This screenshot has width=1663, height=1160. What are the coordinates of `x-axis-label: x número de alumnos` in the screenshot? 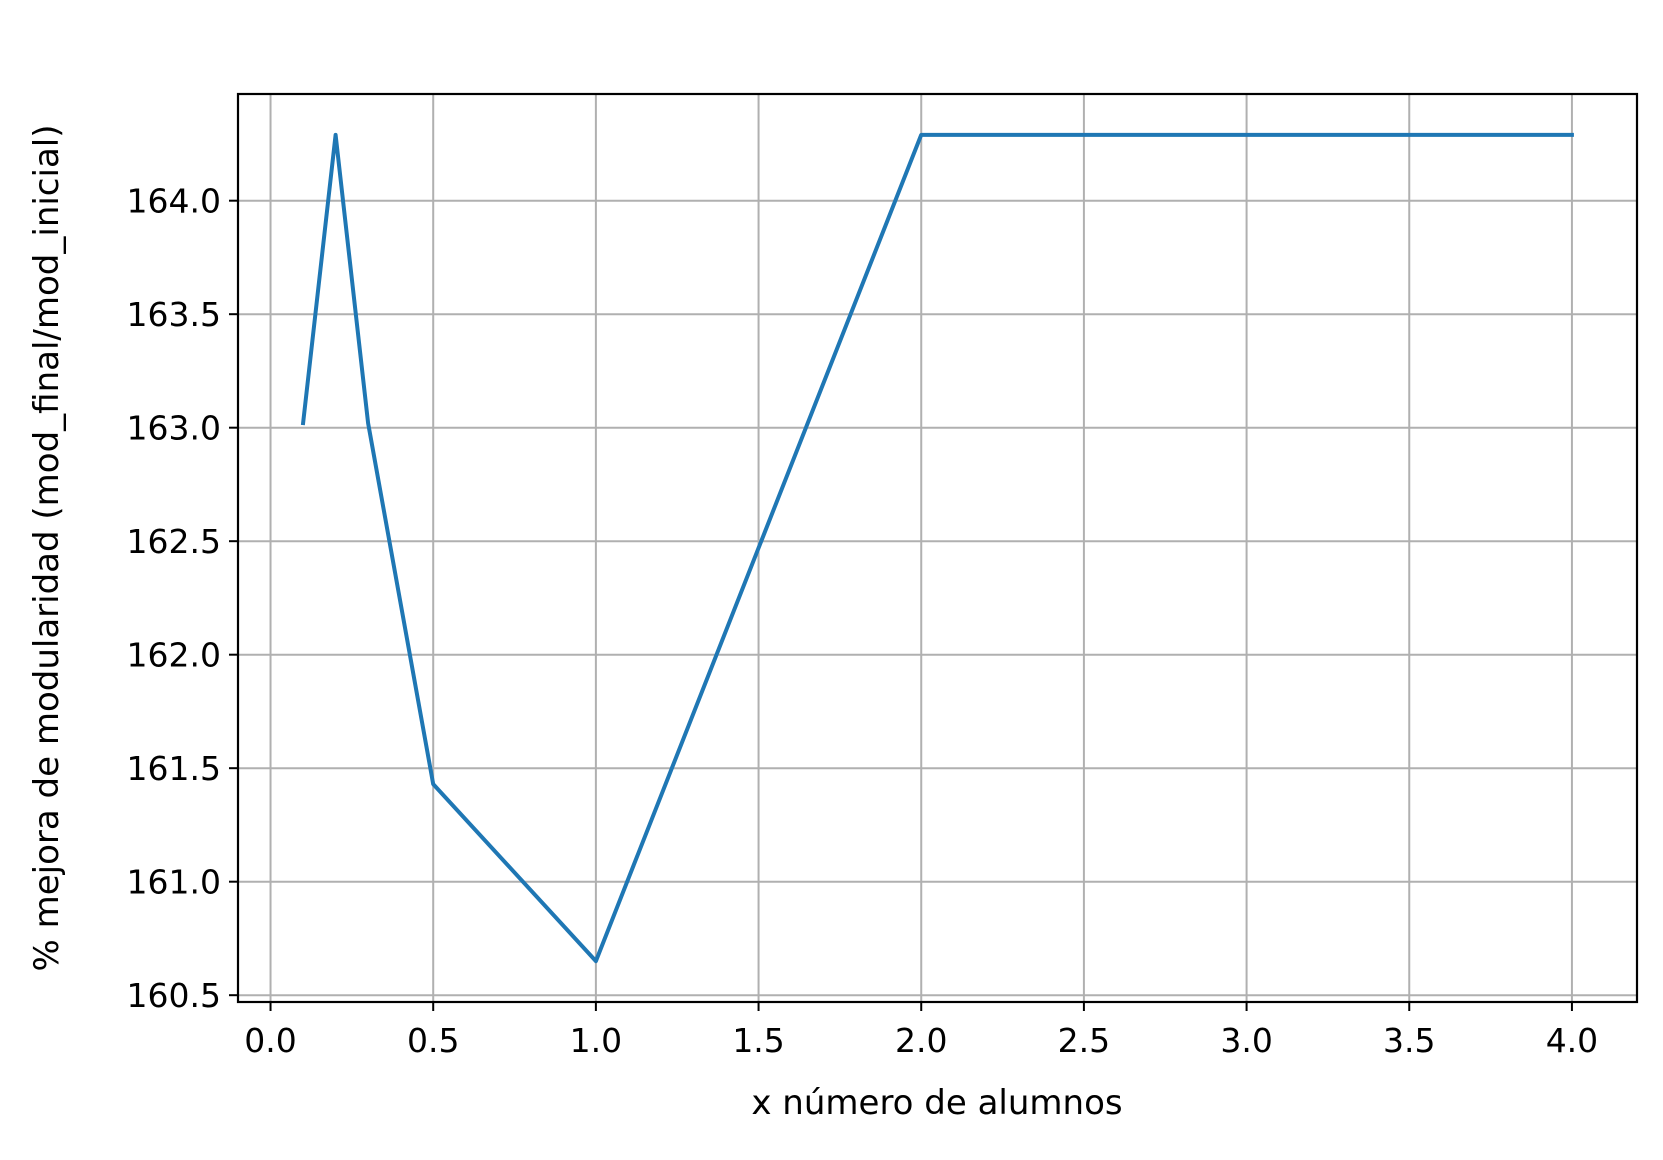 It's located at (936, 1103).